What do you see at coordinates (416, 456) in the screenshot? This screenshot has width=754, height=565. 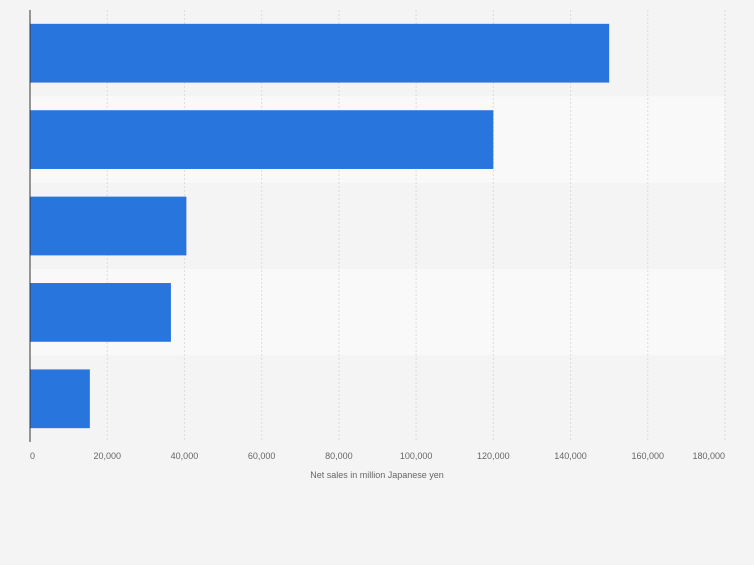 I see `x-tick-label: 100,000` at bounding box center [416, 456].